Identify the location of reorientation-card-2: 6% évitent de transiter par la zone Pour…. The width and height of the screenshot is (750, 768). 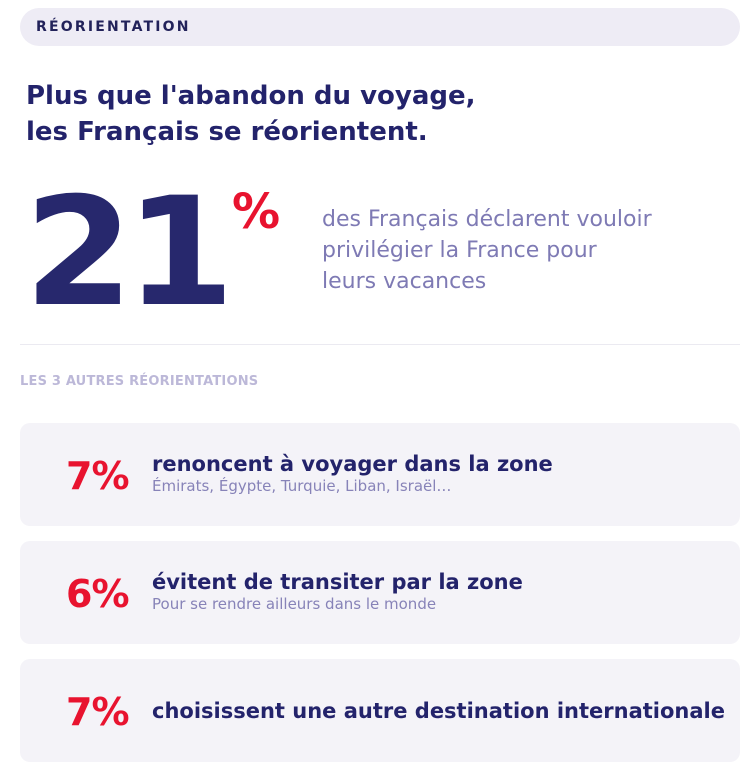
(380, 592).